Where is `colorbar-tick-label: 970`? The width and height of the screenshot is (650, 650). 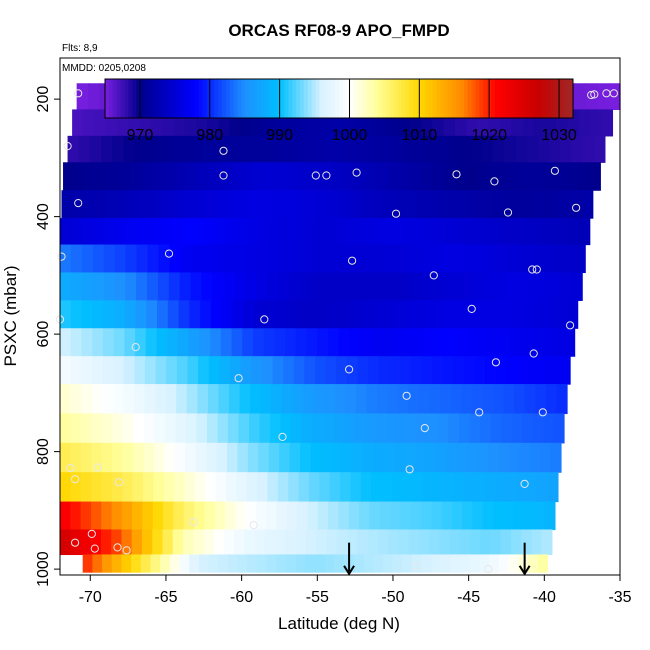 colorbar-tick-label: 970 is located at coordinates (140, 135).